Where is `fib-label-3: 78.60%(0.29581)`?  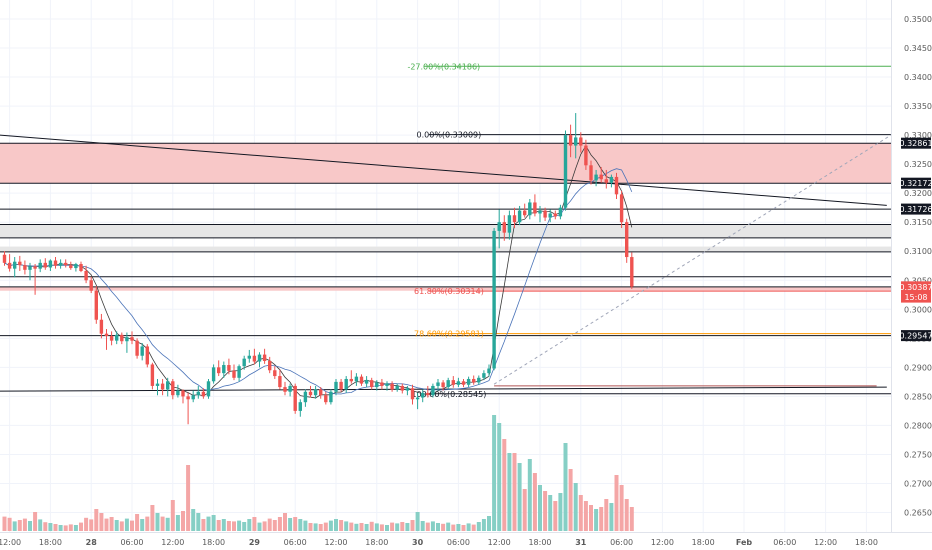
fib-label-3: 78.60%(0.29581) is located at coordinates (449, 334).